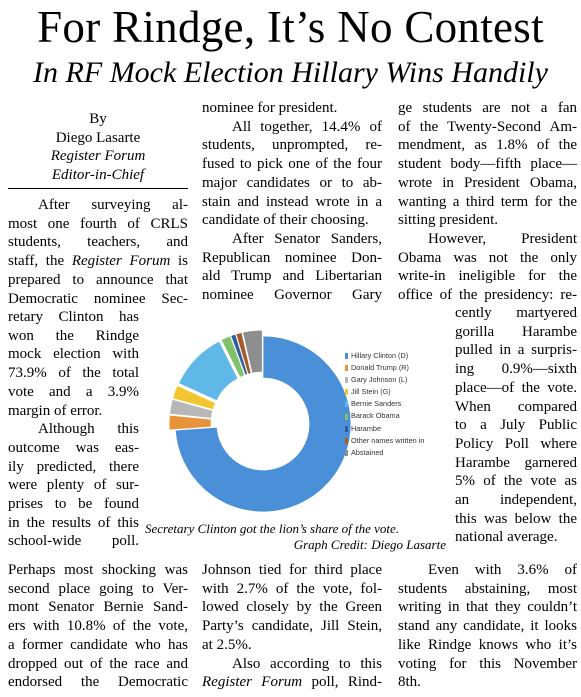  I want to click on donut-slice-gary-johnson-l, so click(191, 408).